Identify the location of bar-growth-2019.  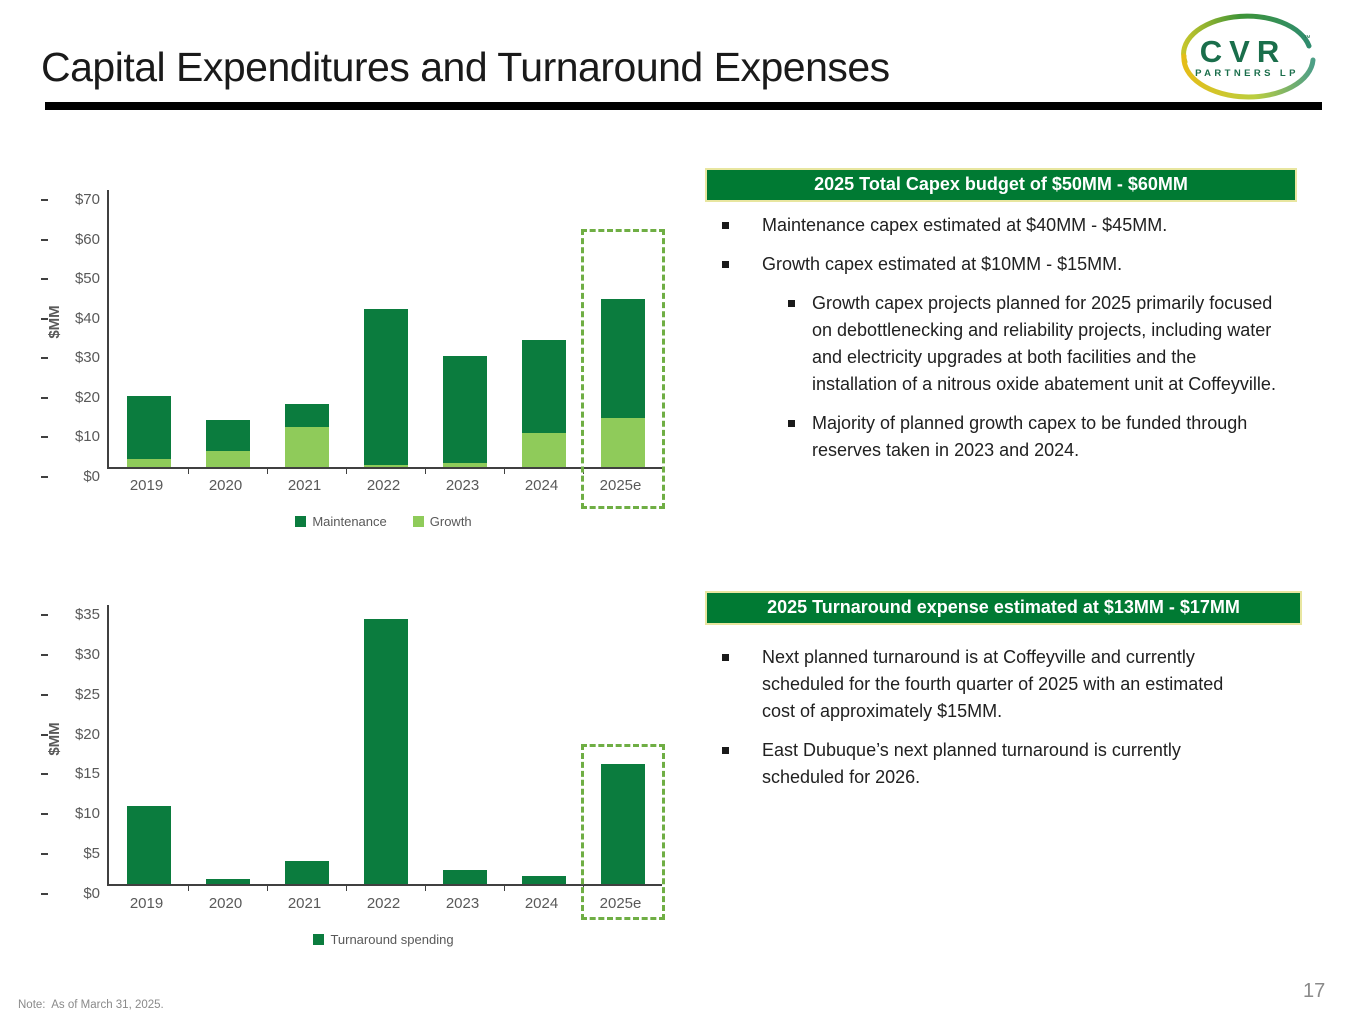
(148, 463).